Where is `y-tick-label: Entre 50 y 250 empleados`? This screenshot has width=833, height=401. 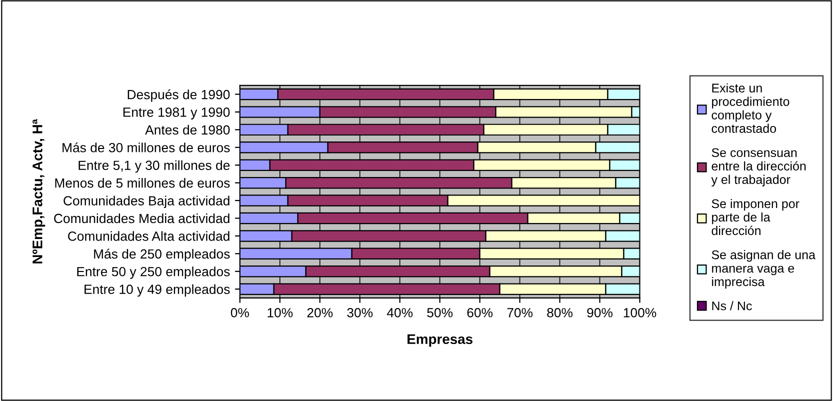
y-tick-label: Entre 50 y 250 empleados is located at coordinates (153, 272).